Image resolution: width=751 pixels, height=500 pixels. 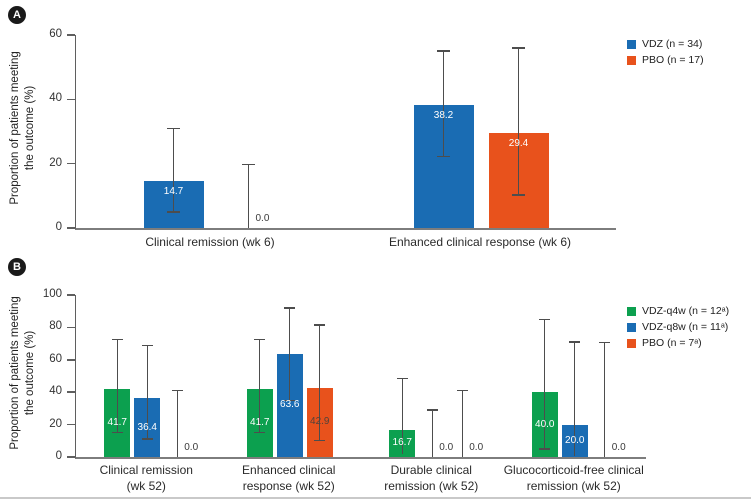 I want to click on bar-value-label: 38.2, so click(x=443, y=116).